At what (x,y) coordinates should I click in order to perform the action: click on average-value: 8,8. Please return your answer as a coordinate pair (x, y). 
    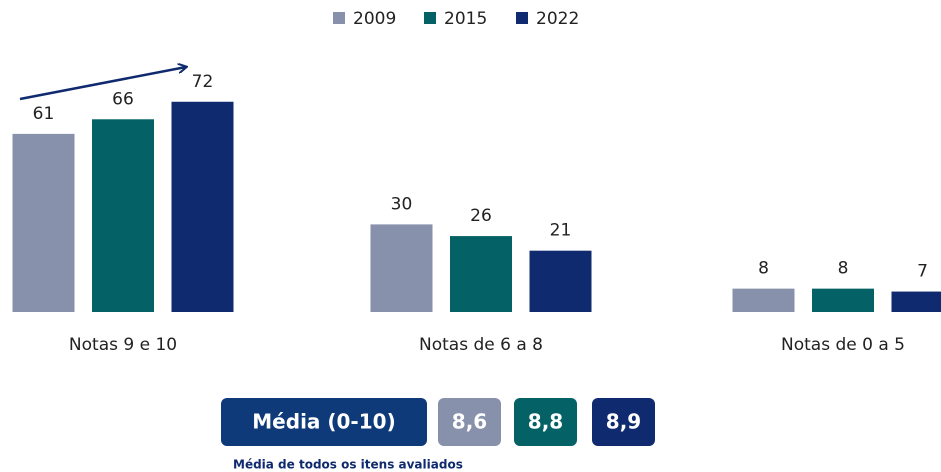
    Looking at the image, I should click on (545, 422).